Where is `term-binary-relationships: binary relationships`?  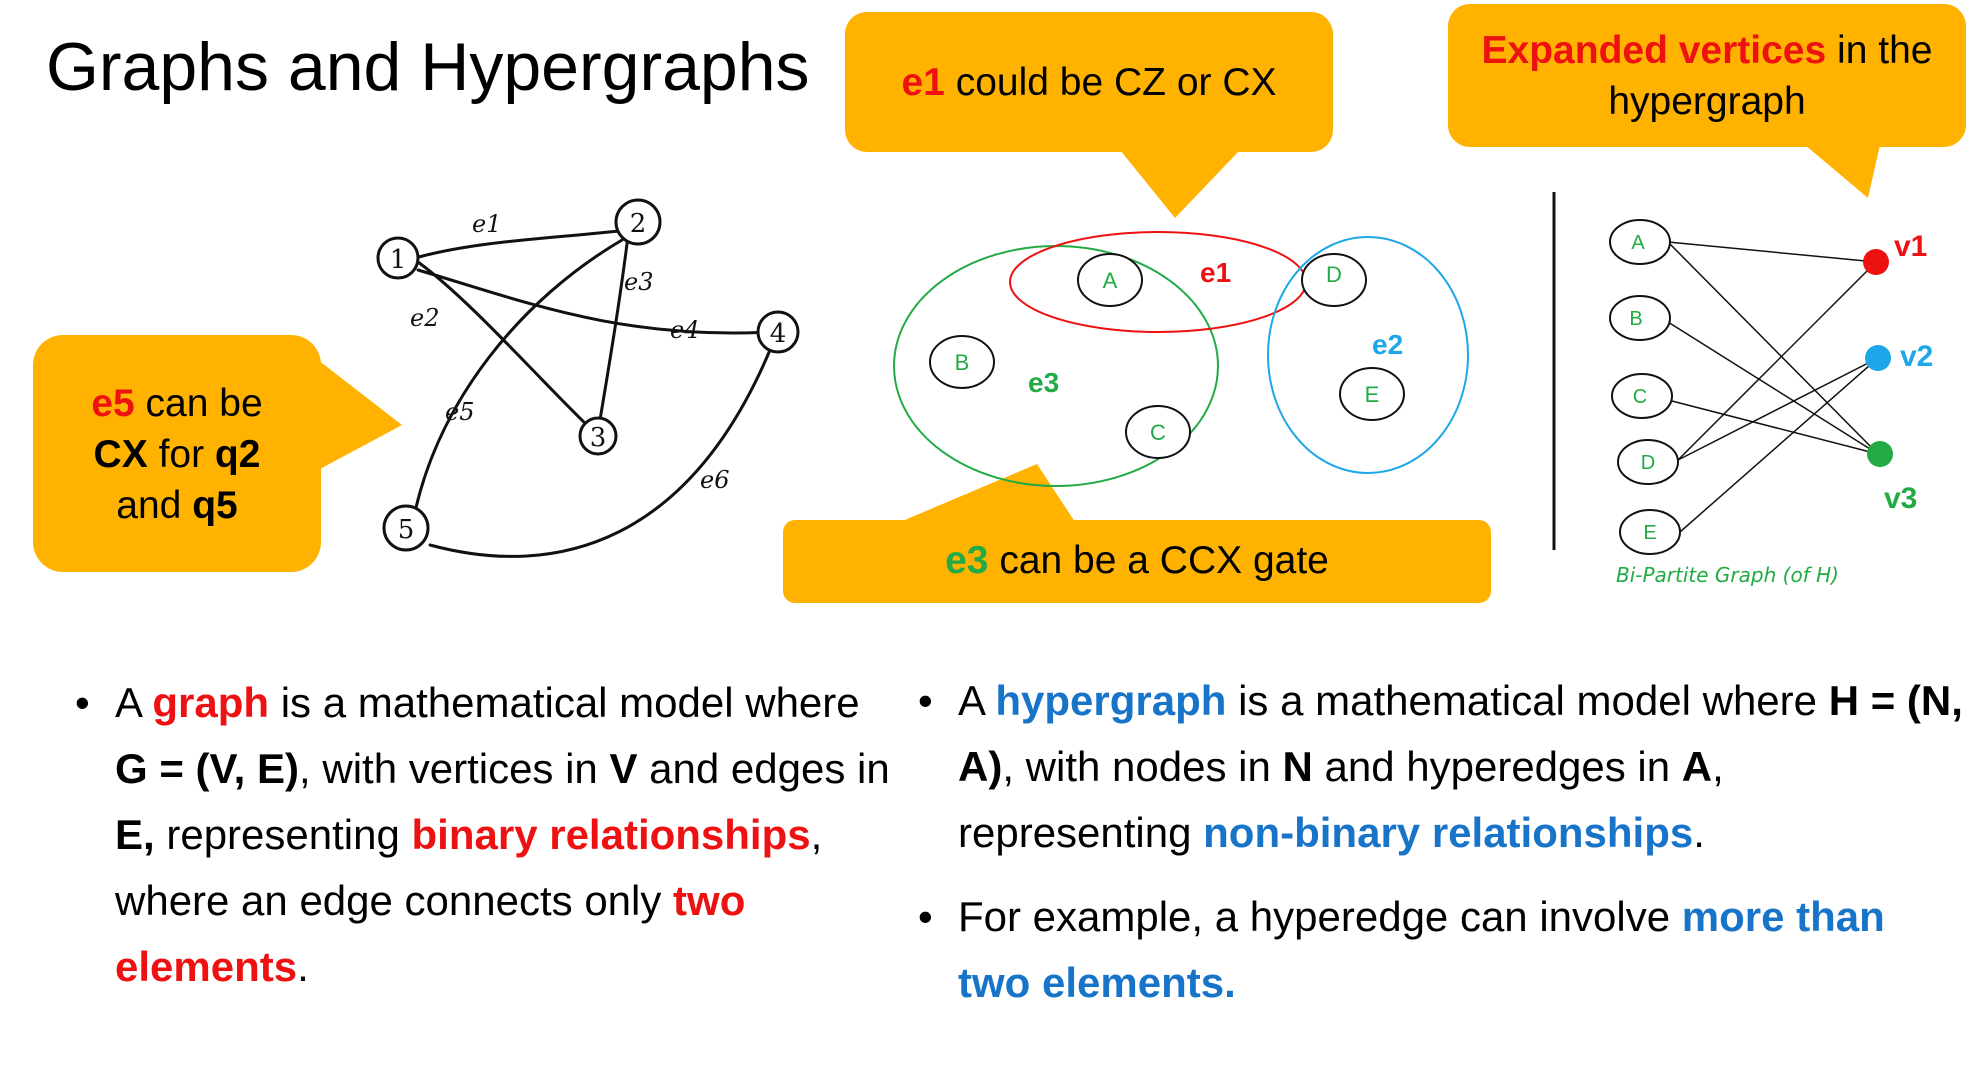
term-binary-relationships: binary relationships is located at coordinates (611, 834).